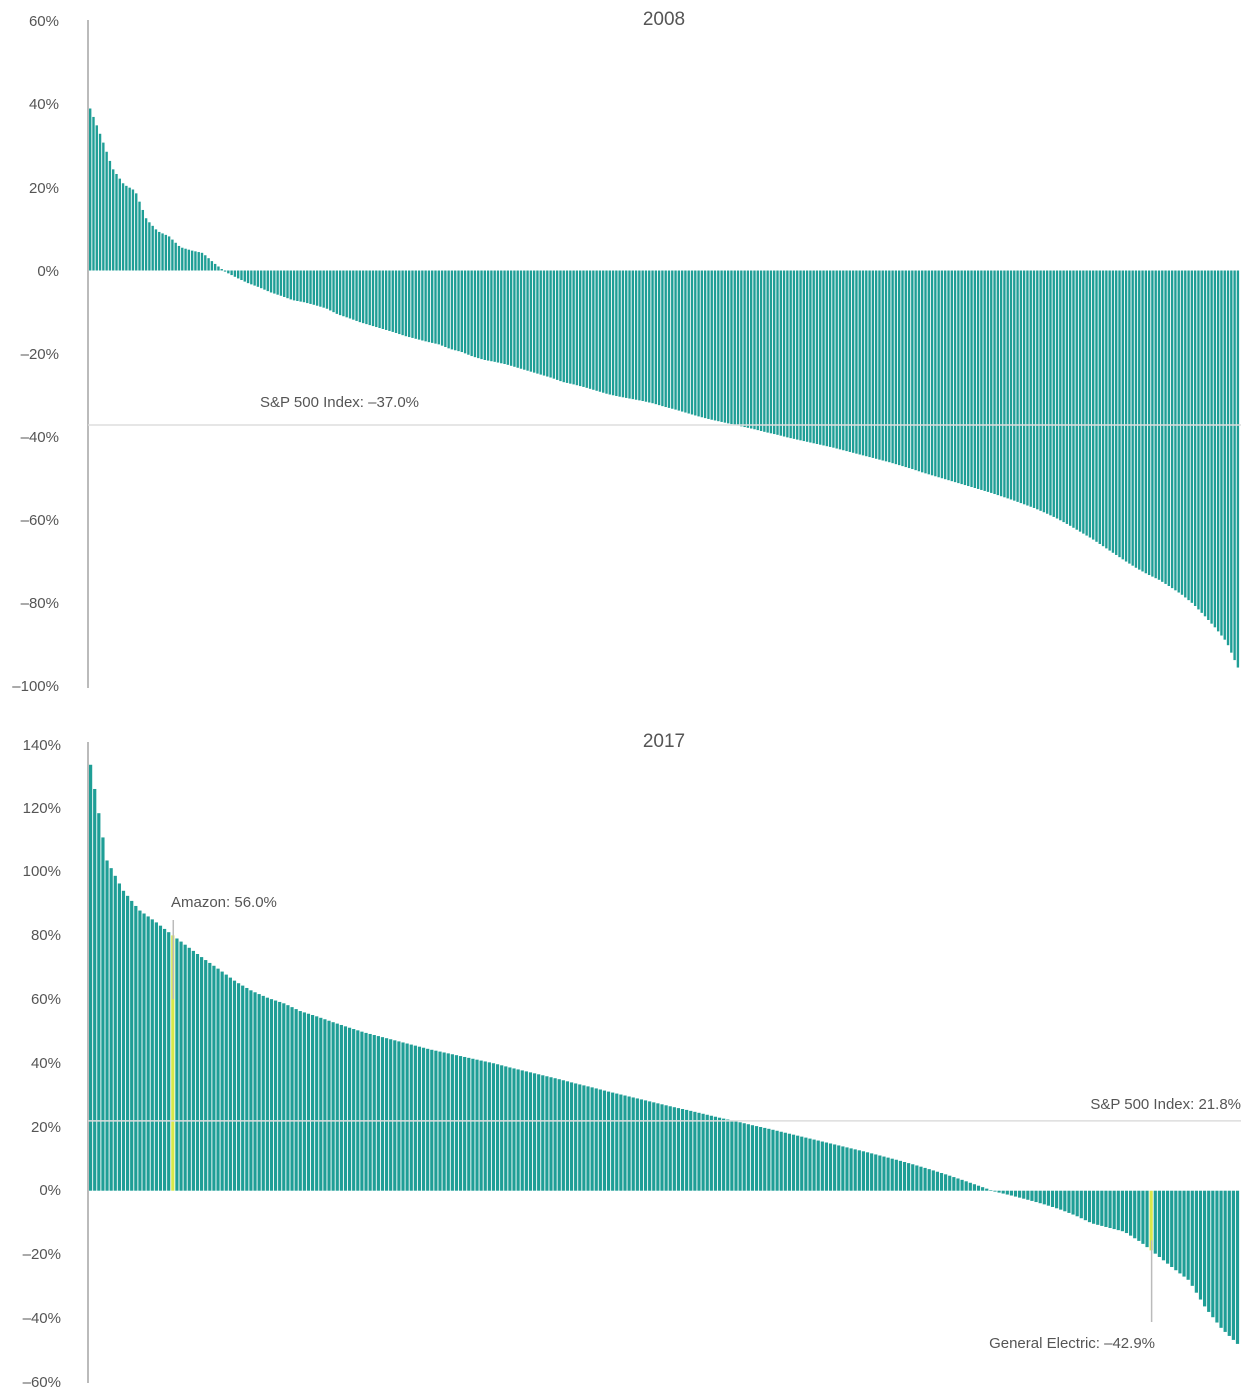 This screenshot has height=1390, width=1251. I want to click on y-tick-label: 60%, so click(44, 21).